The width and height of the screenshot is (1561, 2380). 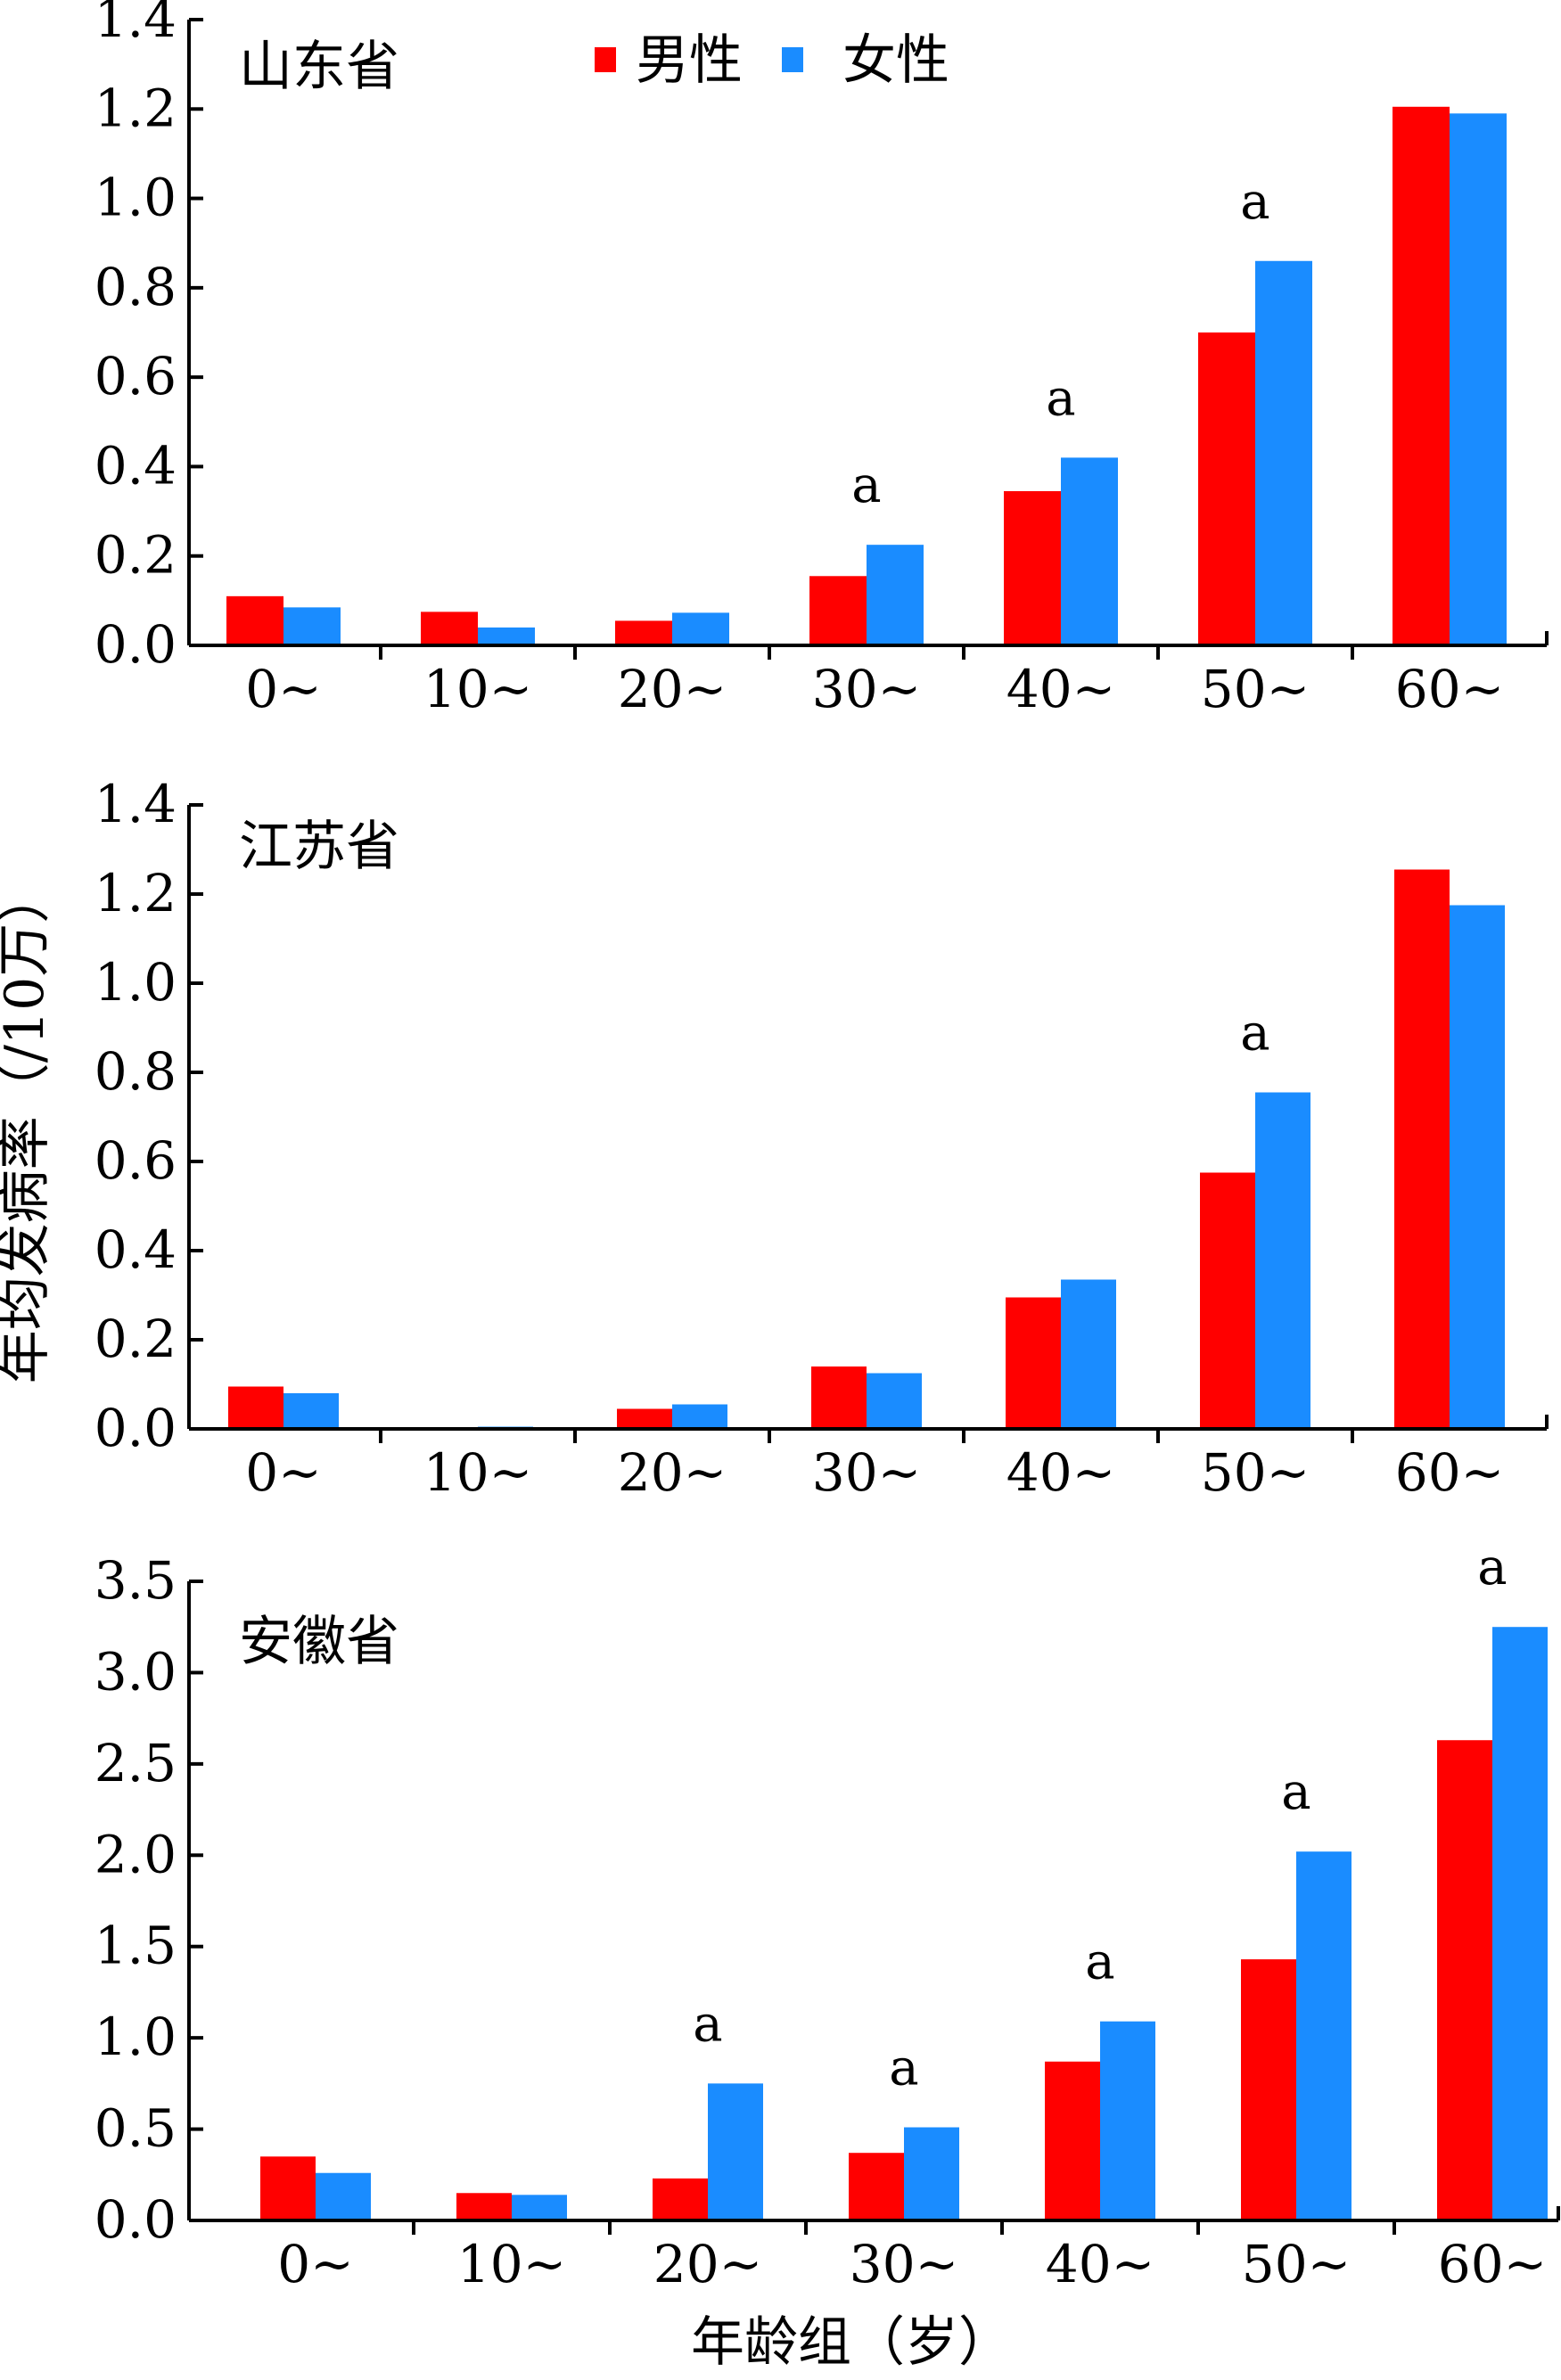 I want to click on y-tick-label: 3.0, so click(x=135, y=1671).